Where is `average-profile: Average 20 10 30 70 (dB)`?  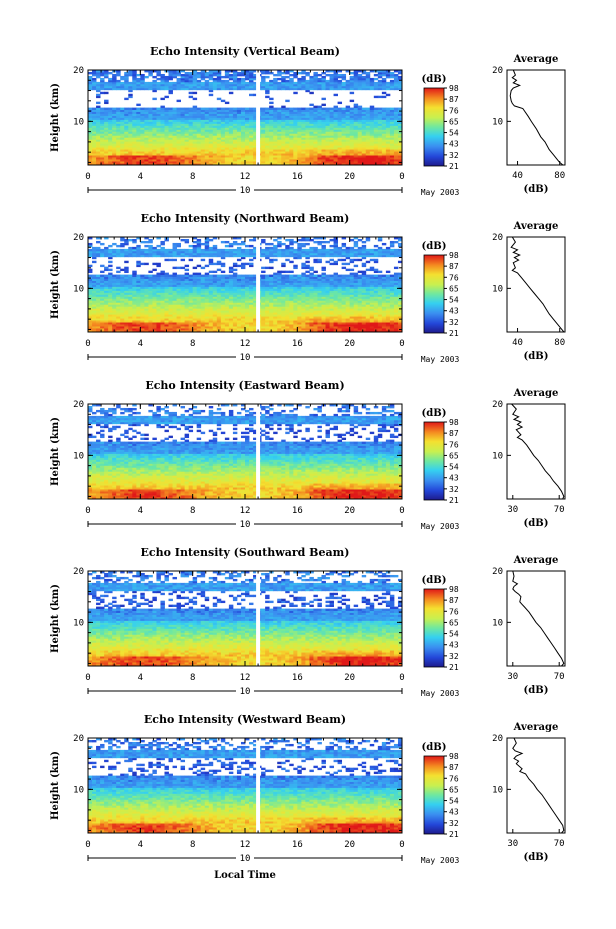
average-profile: Average 20 10 30 70 (dB) is located at coordinates (529, 458).